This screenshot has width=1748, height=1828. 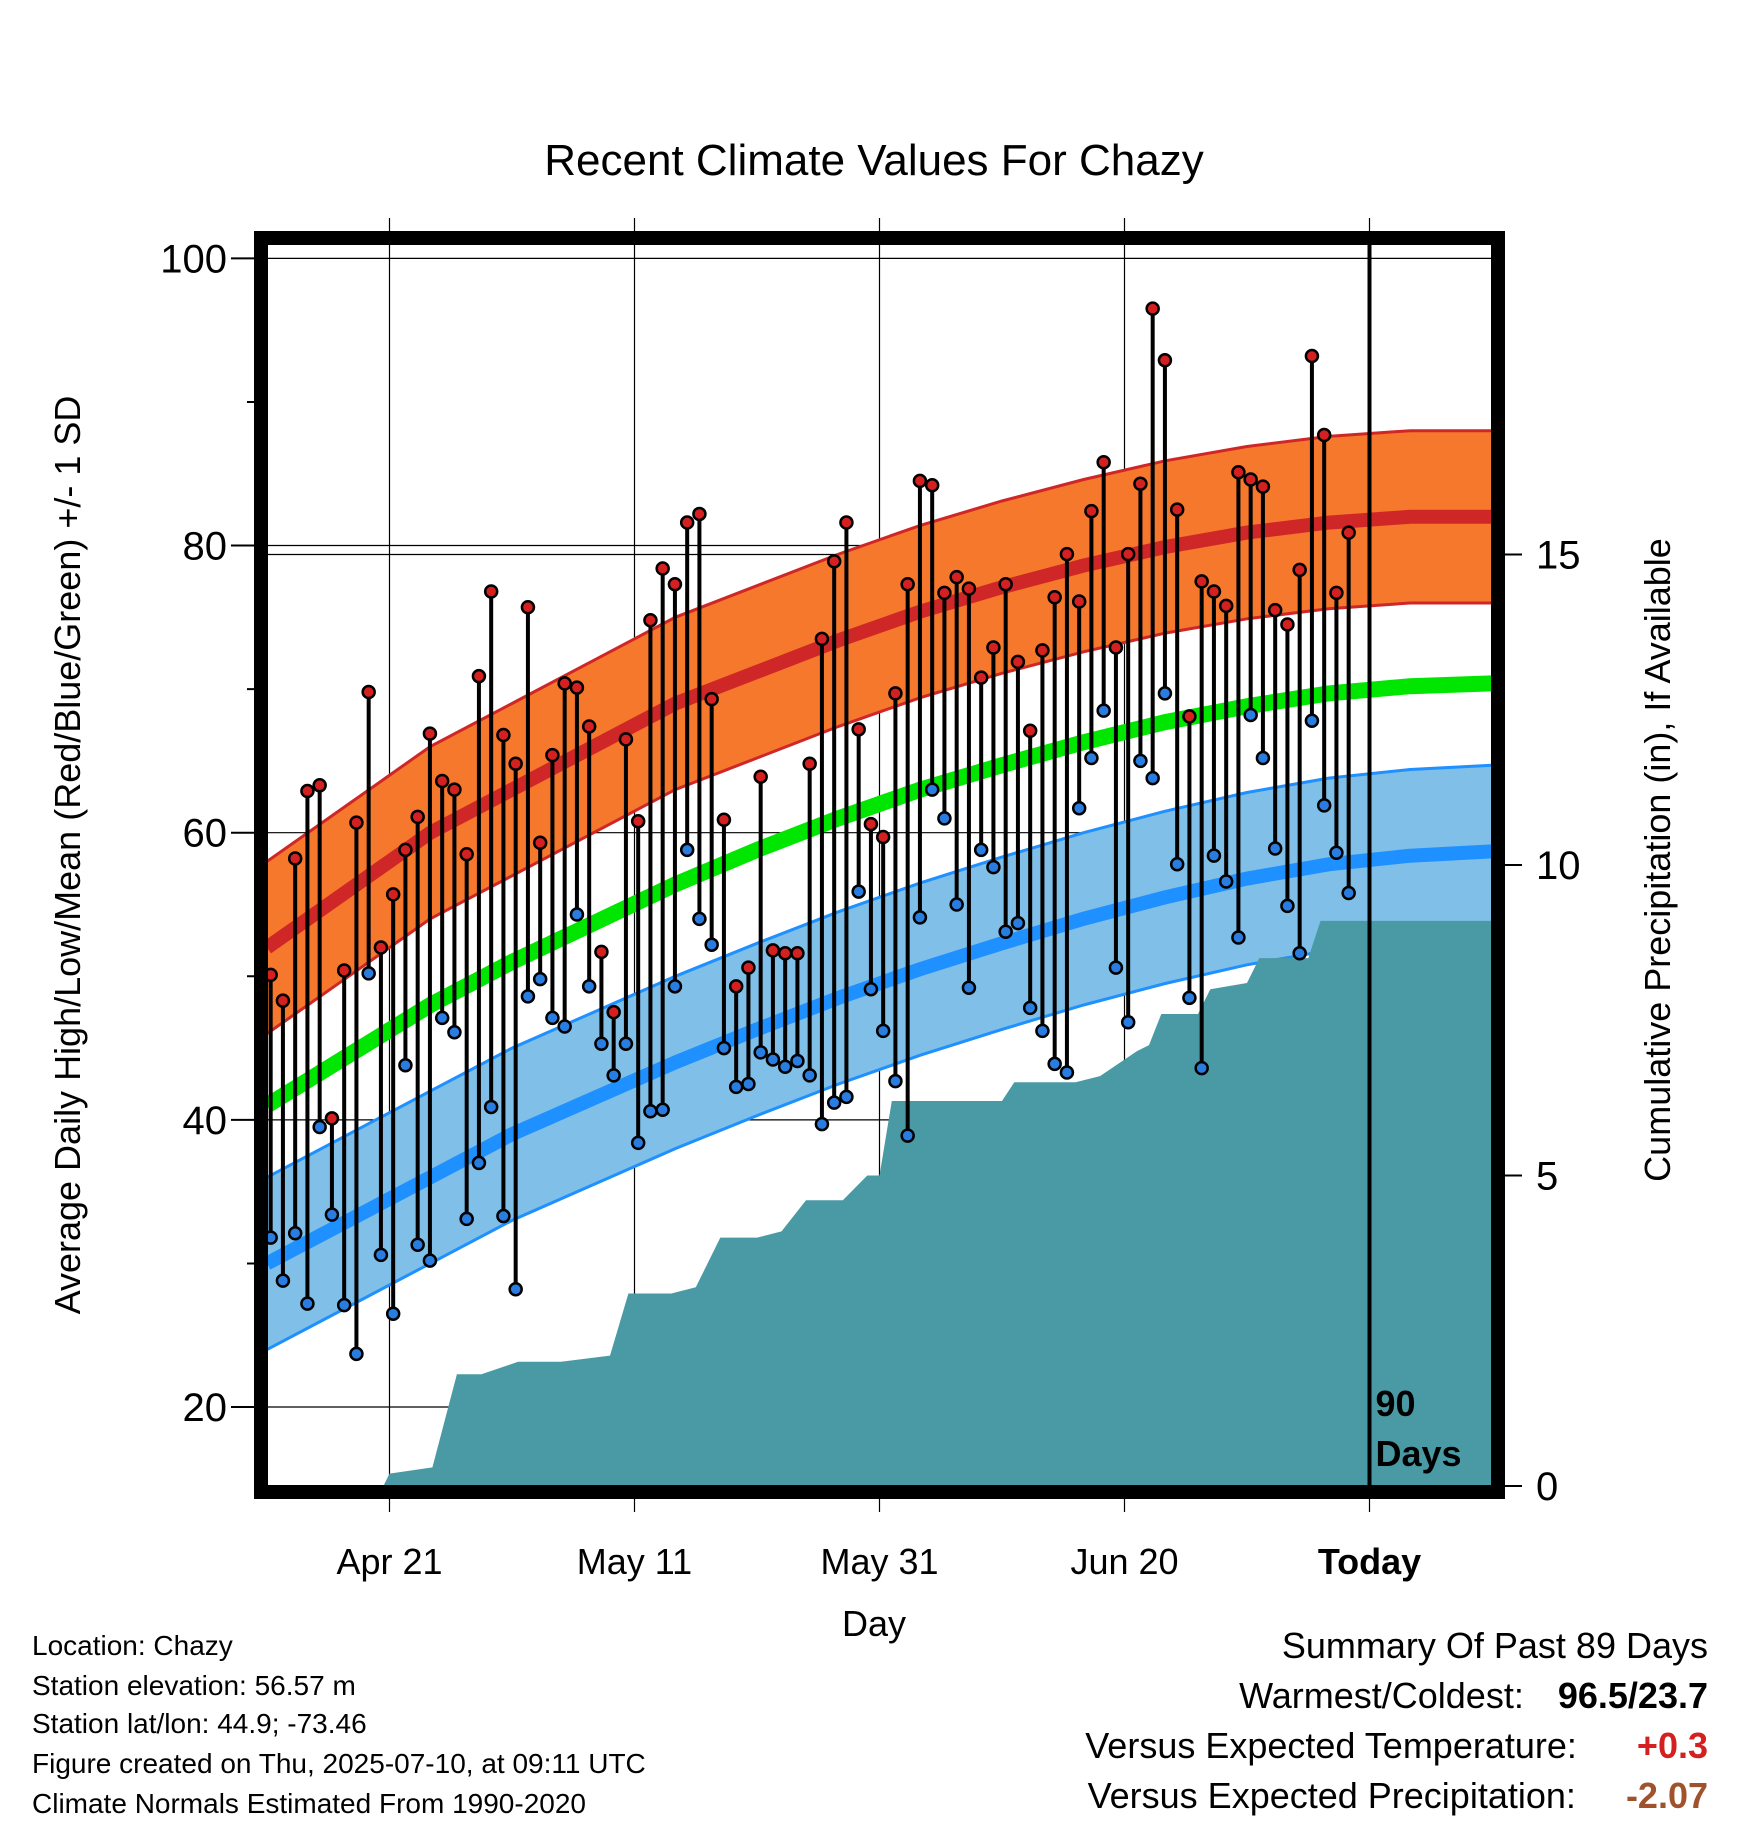 I want to click on y2-tick-label: 10, so click(x=1558, y=866).